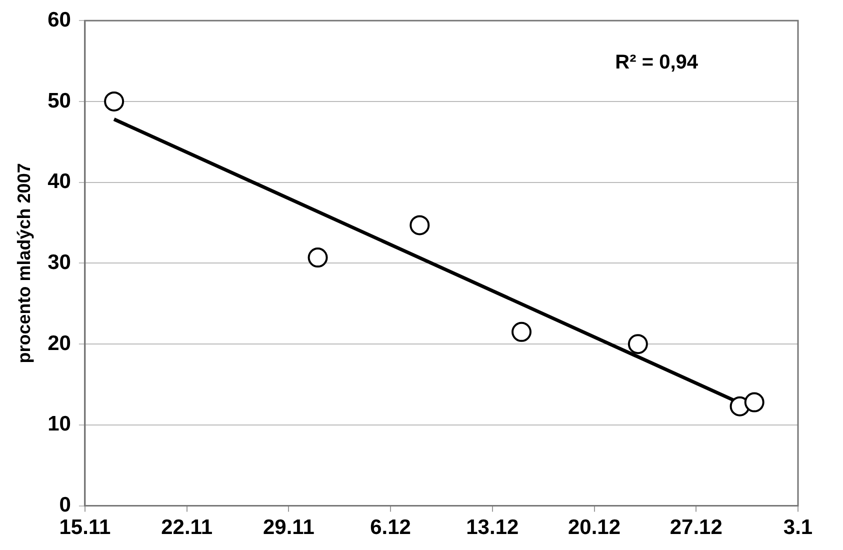  I want to click on annotation: R² = 0,94, so click(657, 63).